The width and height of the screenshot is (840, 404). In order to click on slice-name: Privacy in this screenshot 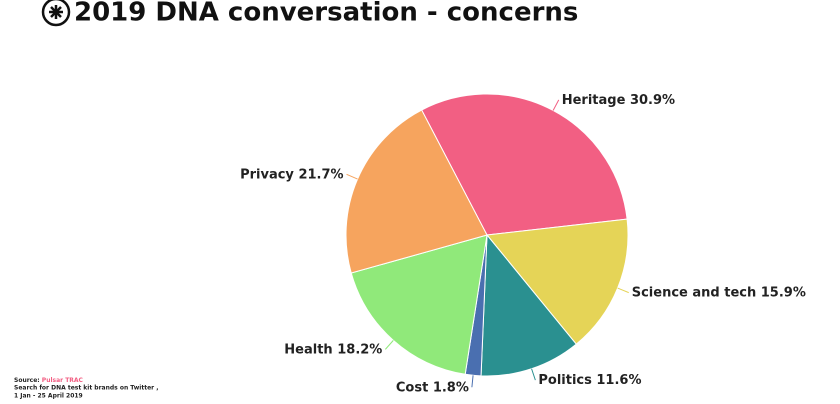, I will do `click(267, 174)`.